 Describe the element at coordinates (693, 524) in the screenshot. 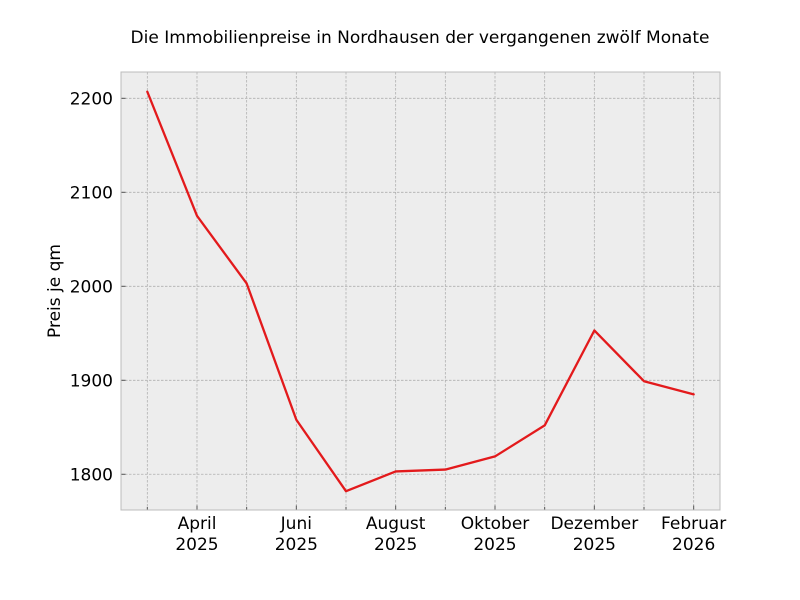

I see `x-tick-label-month: Februar` at that location.